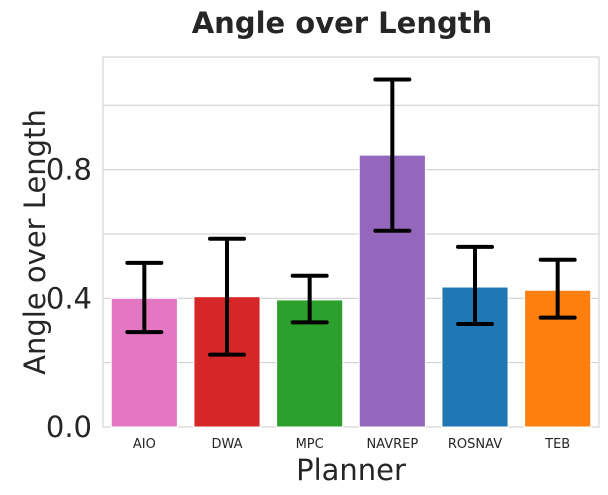  What do you see at coordinates (69, 170) in the screenshot?
I see `y-tick-label: 0.8` at bounding box center [69, 170].